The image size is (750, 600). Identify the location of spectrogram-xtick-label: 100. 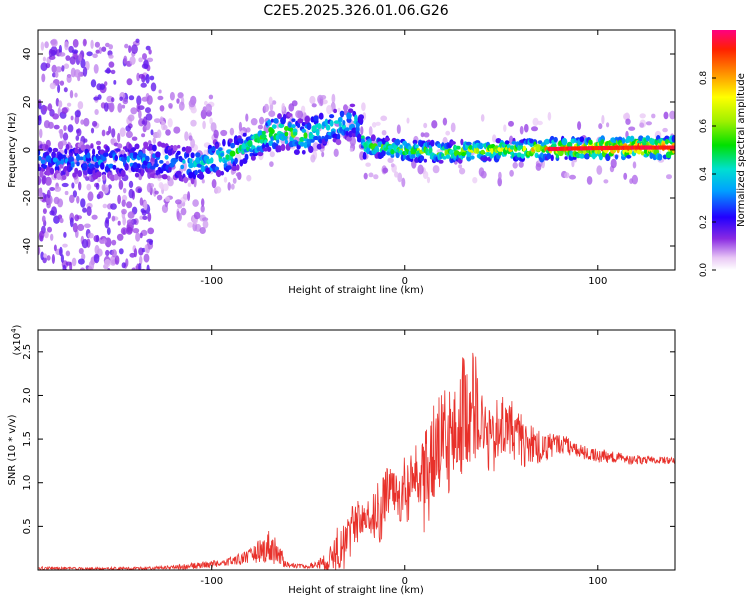
(597, 281).